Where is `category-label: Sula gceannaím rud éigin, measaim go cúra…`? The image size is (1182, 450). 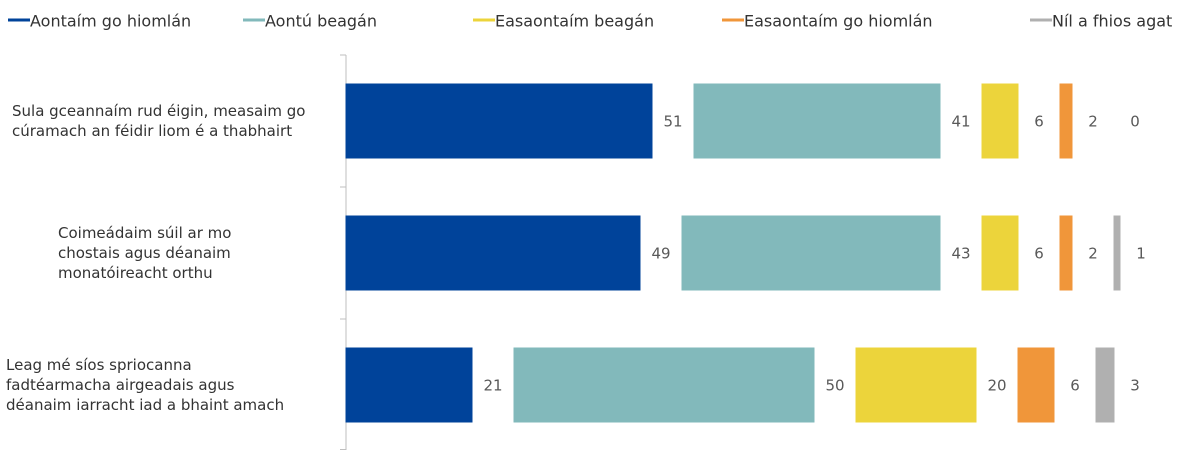
category-label: Sula gceannaím rud éigin, measaim go cúra… is located at coordinates (158, 121).